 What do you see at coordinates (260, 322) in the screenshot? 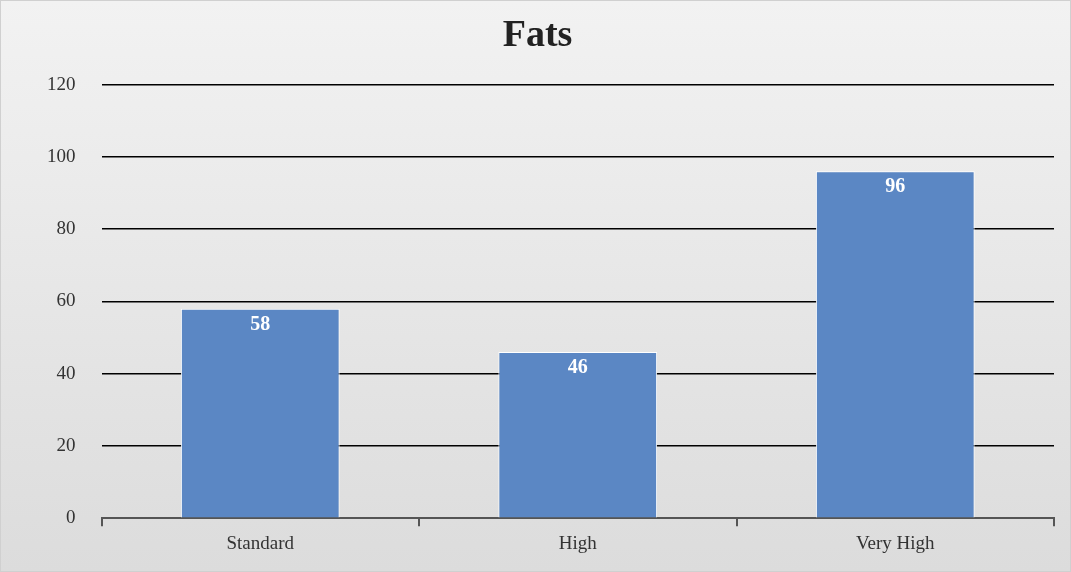
I see `data-label: 58` at bounding box center [260, 322].